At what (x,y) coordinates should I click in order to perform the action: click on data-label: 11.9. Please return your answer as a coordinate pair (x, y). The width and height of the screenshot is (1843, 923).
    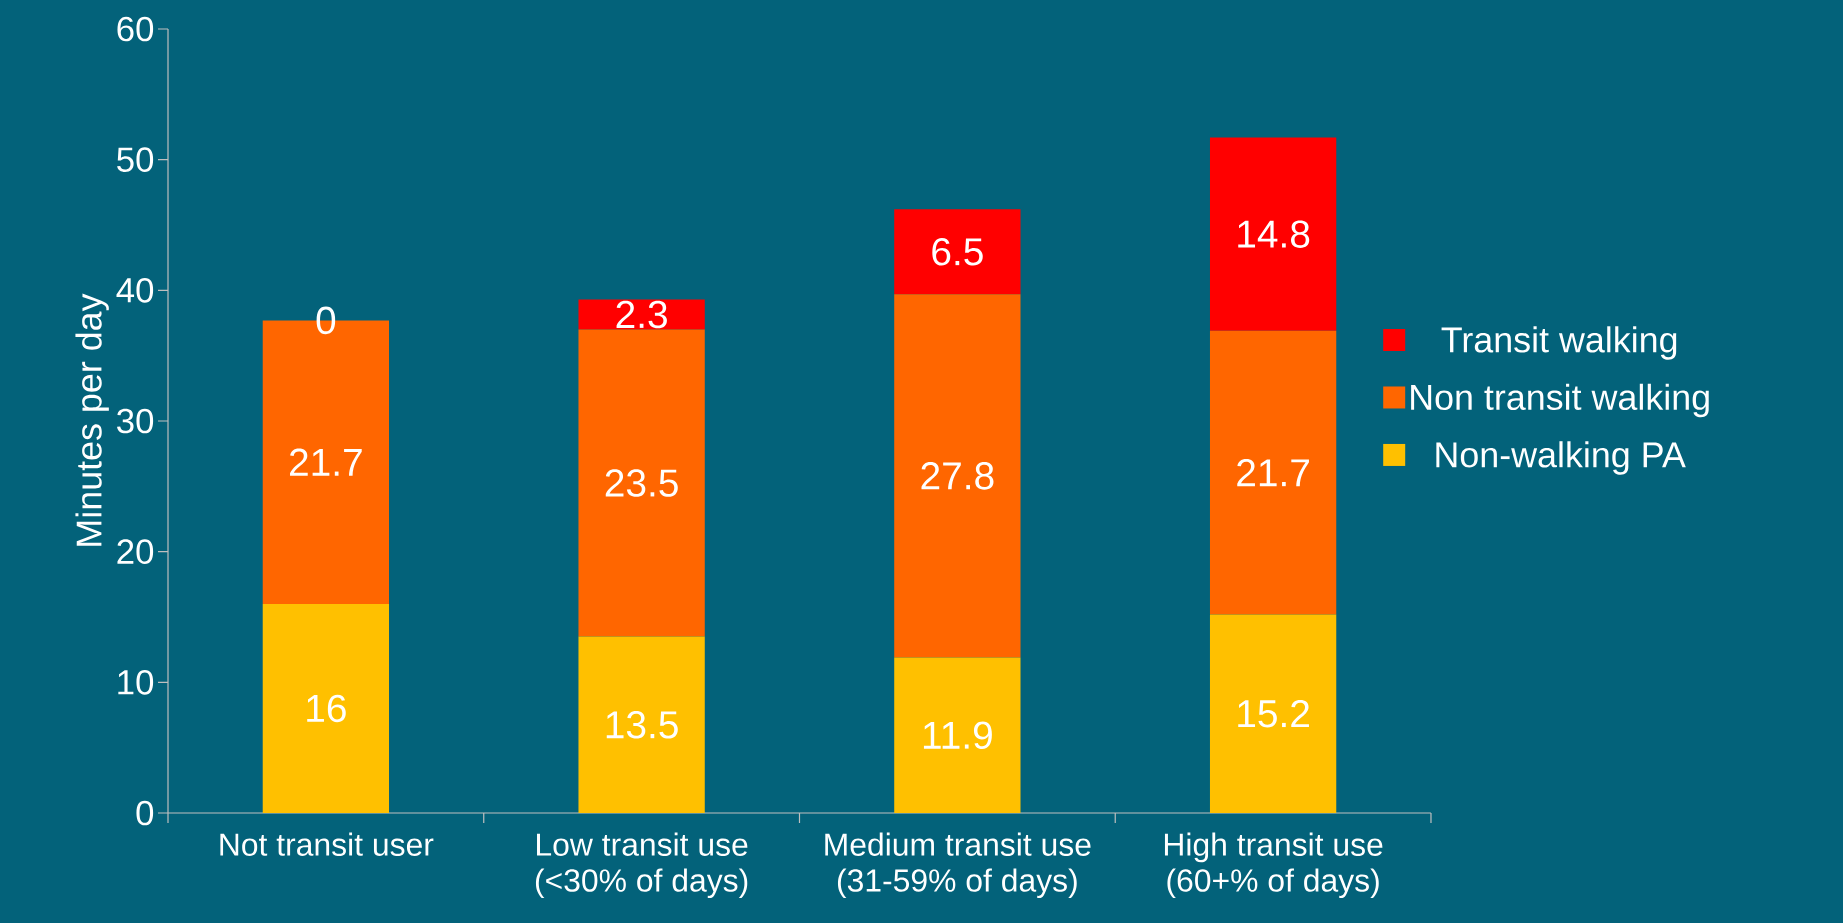
    Looking at the image, I should click on (957, 735).